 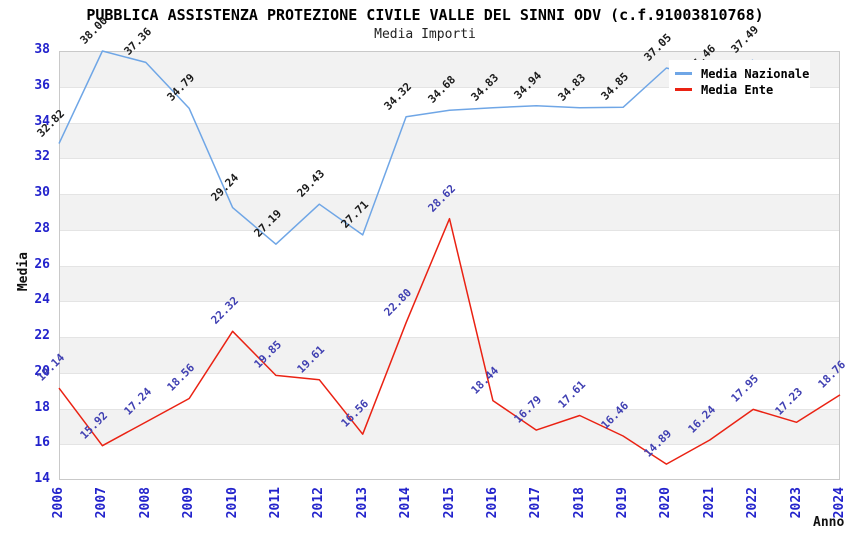 What do you see at coordinates (275, 503) in the screenshot?
I see `x-tick-label: 2011` at bounding box center [275, 503].